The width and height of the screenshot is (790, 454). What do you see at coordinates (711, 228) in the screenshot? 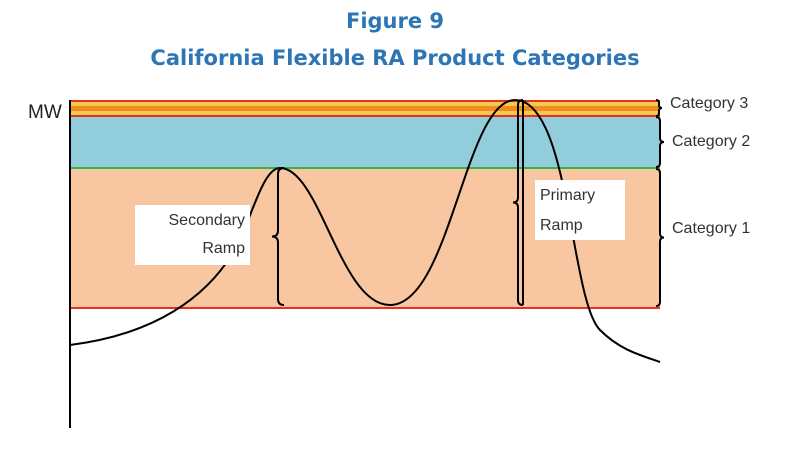
I see `category-label: Category 1` at bounding box center [711, 228].